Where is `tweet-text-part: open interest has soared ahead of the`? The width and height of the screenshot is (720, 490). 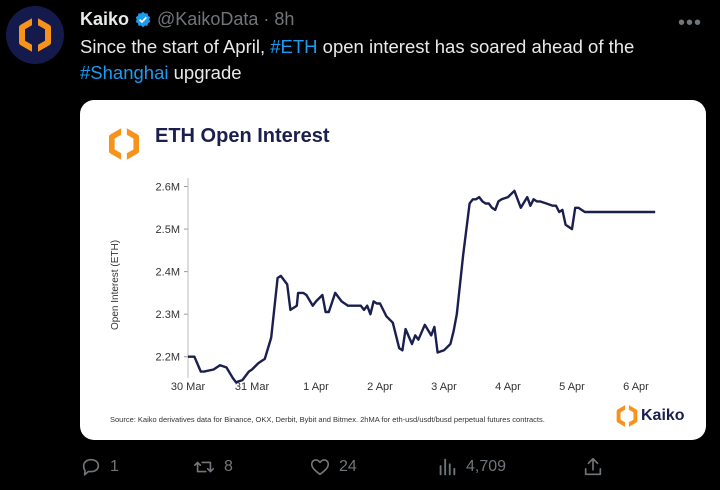
tweet-text-part: open interest has soared ahead of the is located at coordinates (476, 46).